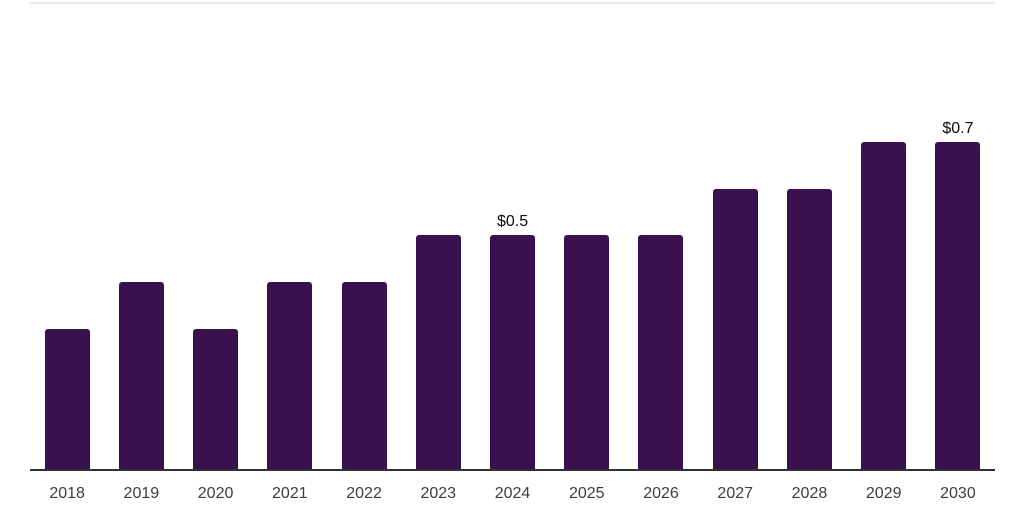 This screenshot has height=512, width=1024. I want to click on bar-value-label: $0.5, so click(512, 221).